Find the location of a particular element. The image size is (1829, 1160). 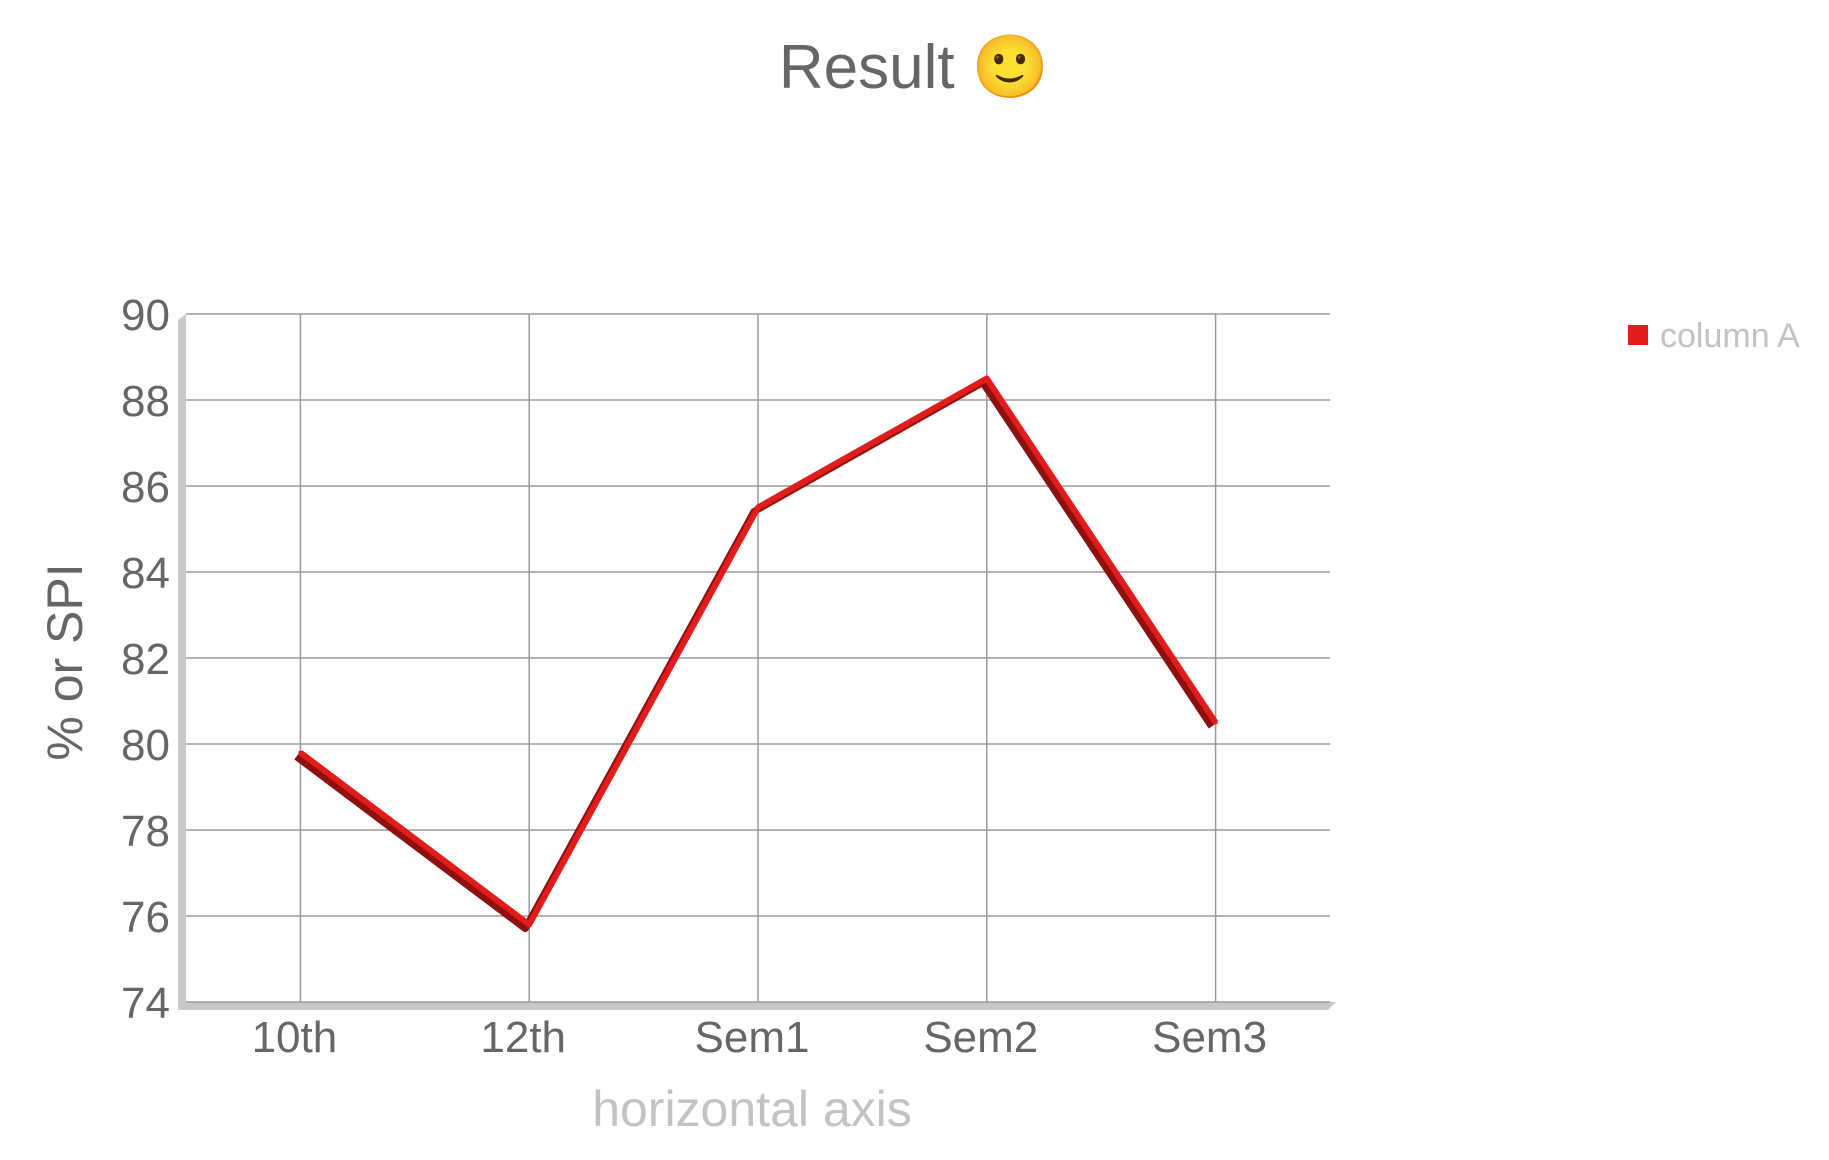

y-tick-label: 82 is located at coordinates (145, 659).